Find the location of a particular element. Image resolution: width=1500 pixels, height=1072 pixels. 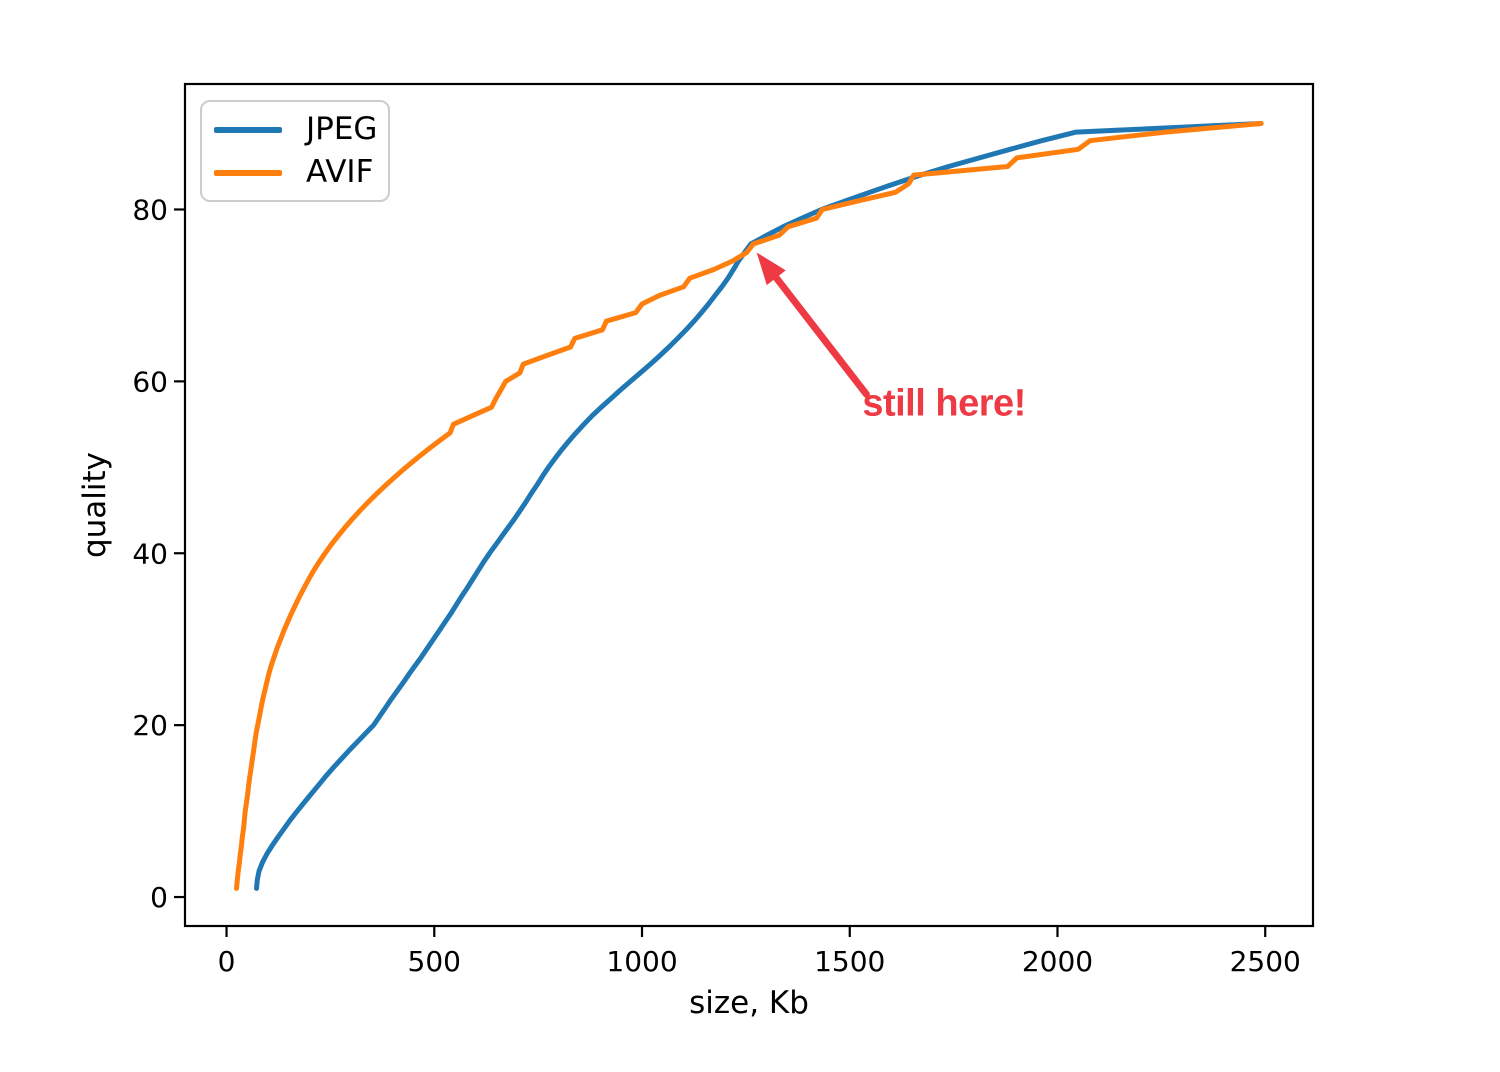

x-axis-label: size, Kb is located at coordinates (749, 1003).